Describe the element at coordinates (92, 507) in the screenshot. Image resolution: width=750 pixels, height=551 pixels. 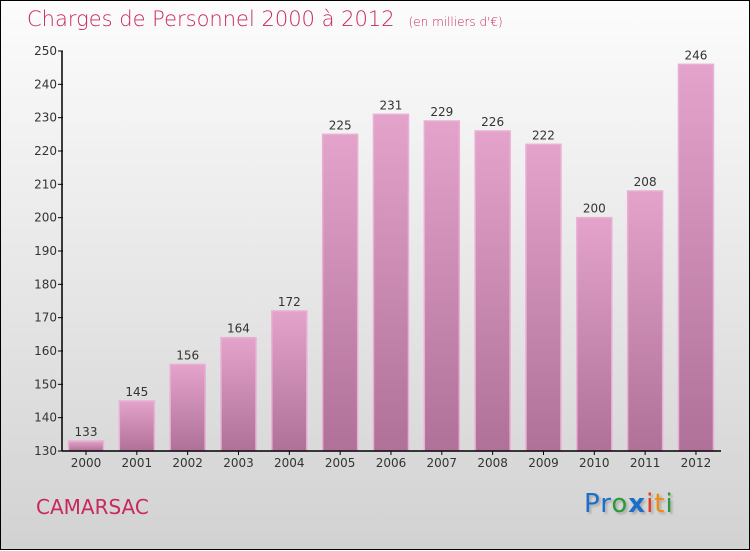
I see `city-name: CAMARSAC` at that location.